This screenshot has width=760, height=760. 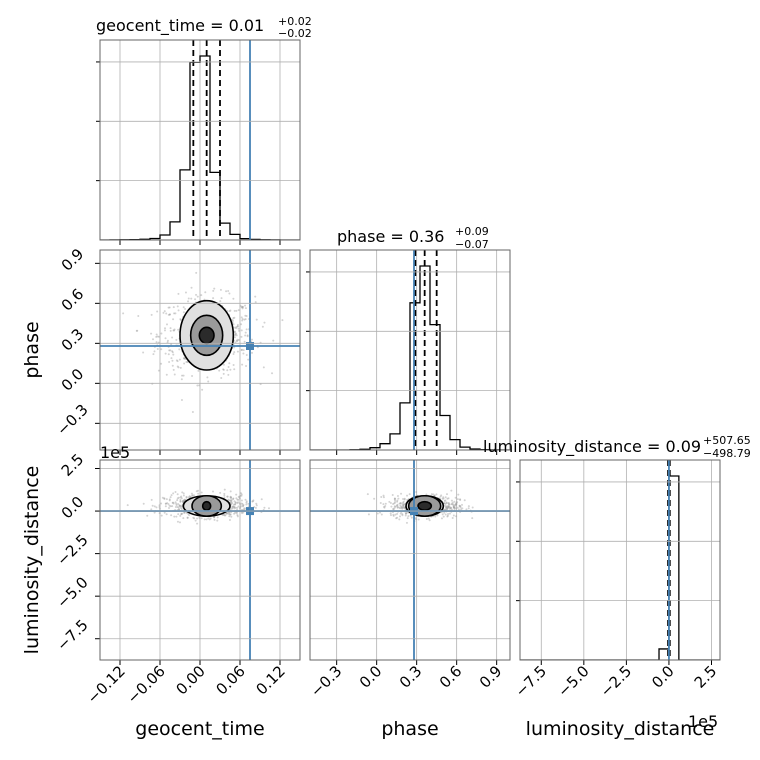 What do you see at coordinates (427, 236) in the screenshot?
I see `title-median-phase: 0.36` at bounding box center [427, 236].